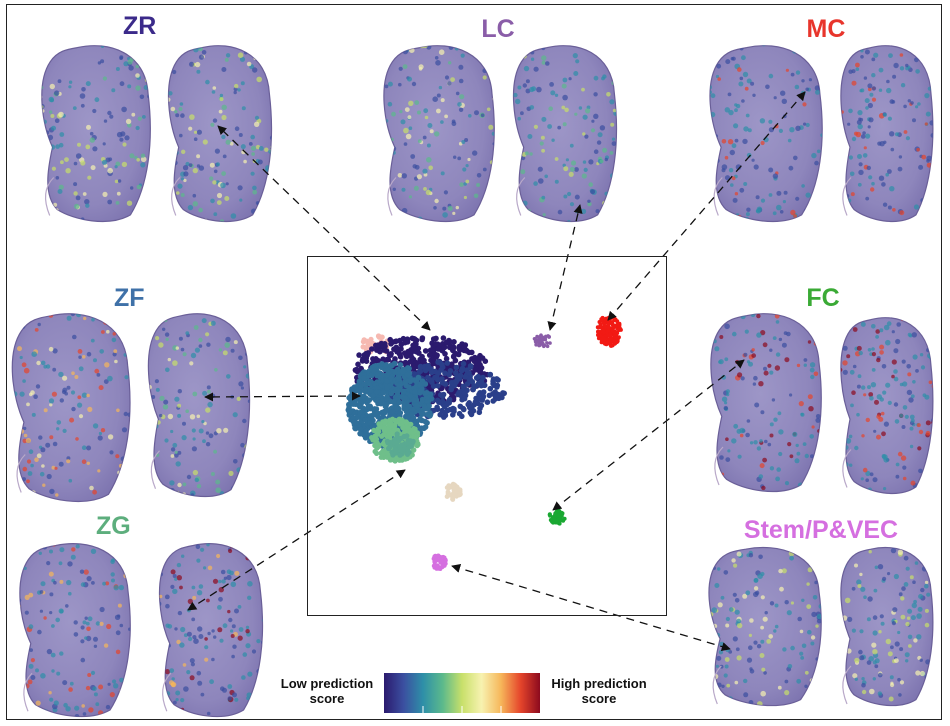 The width and height of the screenshot is (950, 726). Describe the element at coordinates (609, 331) in the screenshot. I see `cluster-mc` at that location.